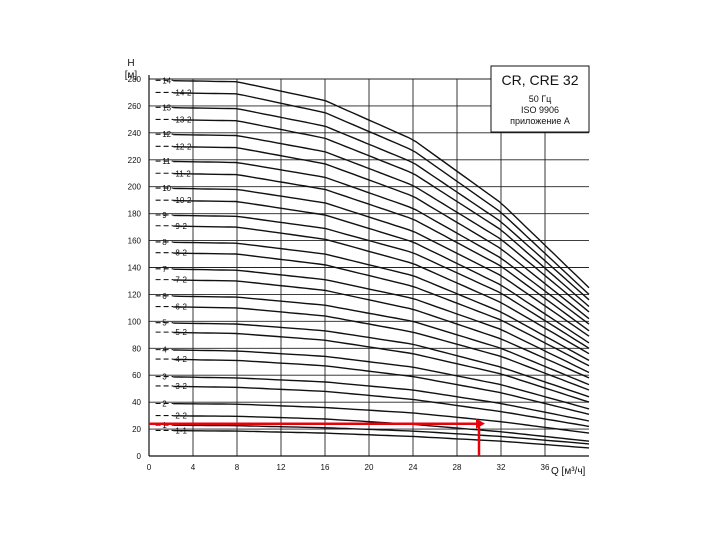  What do you see at coordinates (164, 403) in the screenshot?
I see `curve-label-2: 2` at bounding box center [164, 403].